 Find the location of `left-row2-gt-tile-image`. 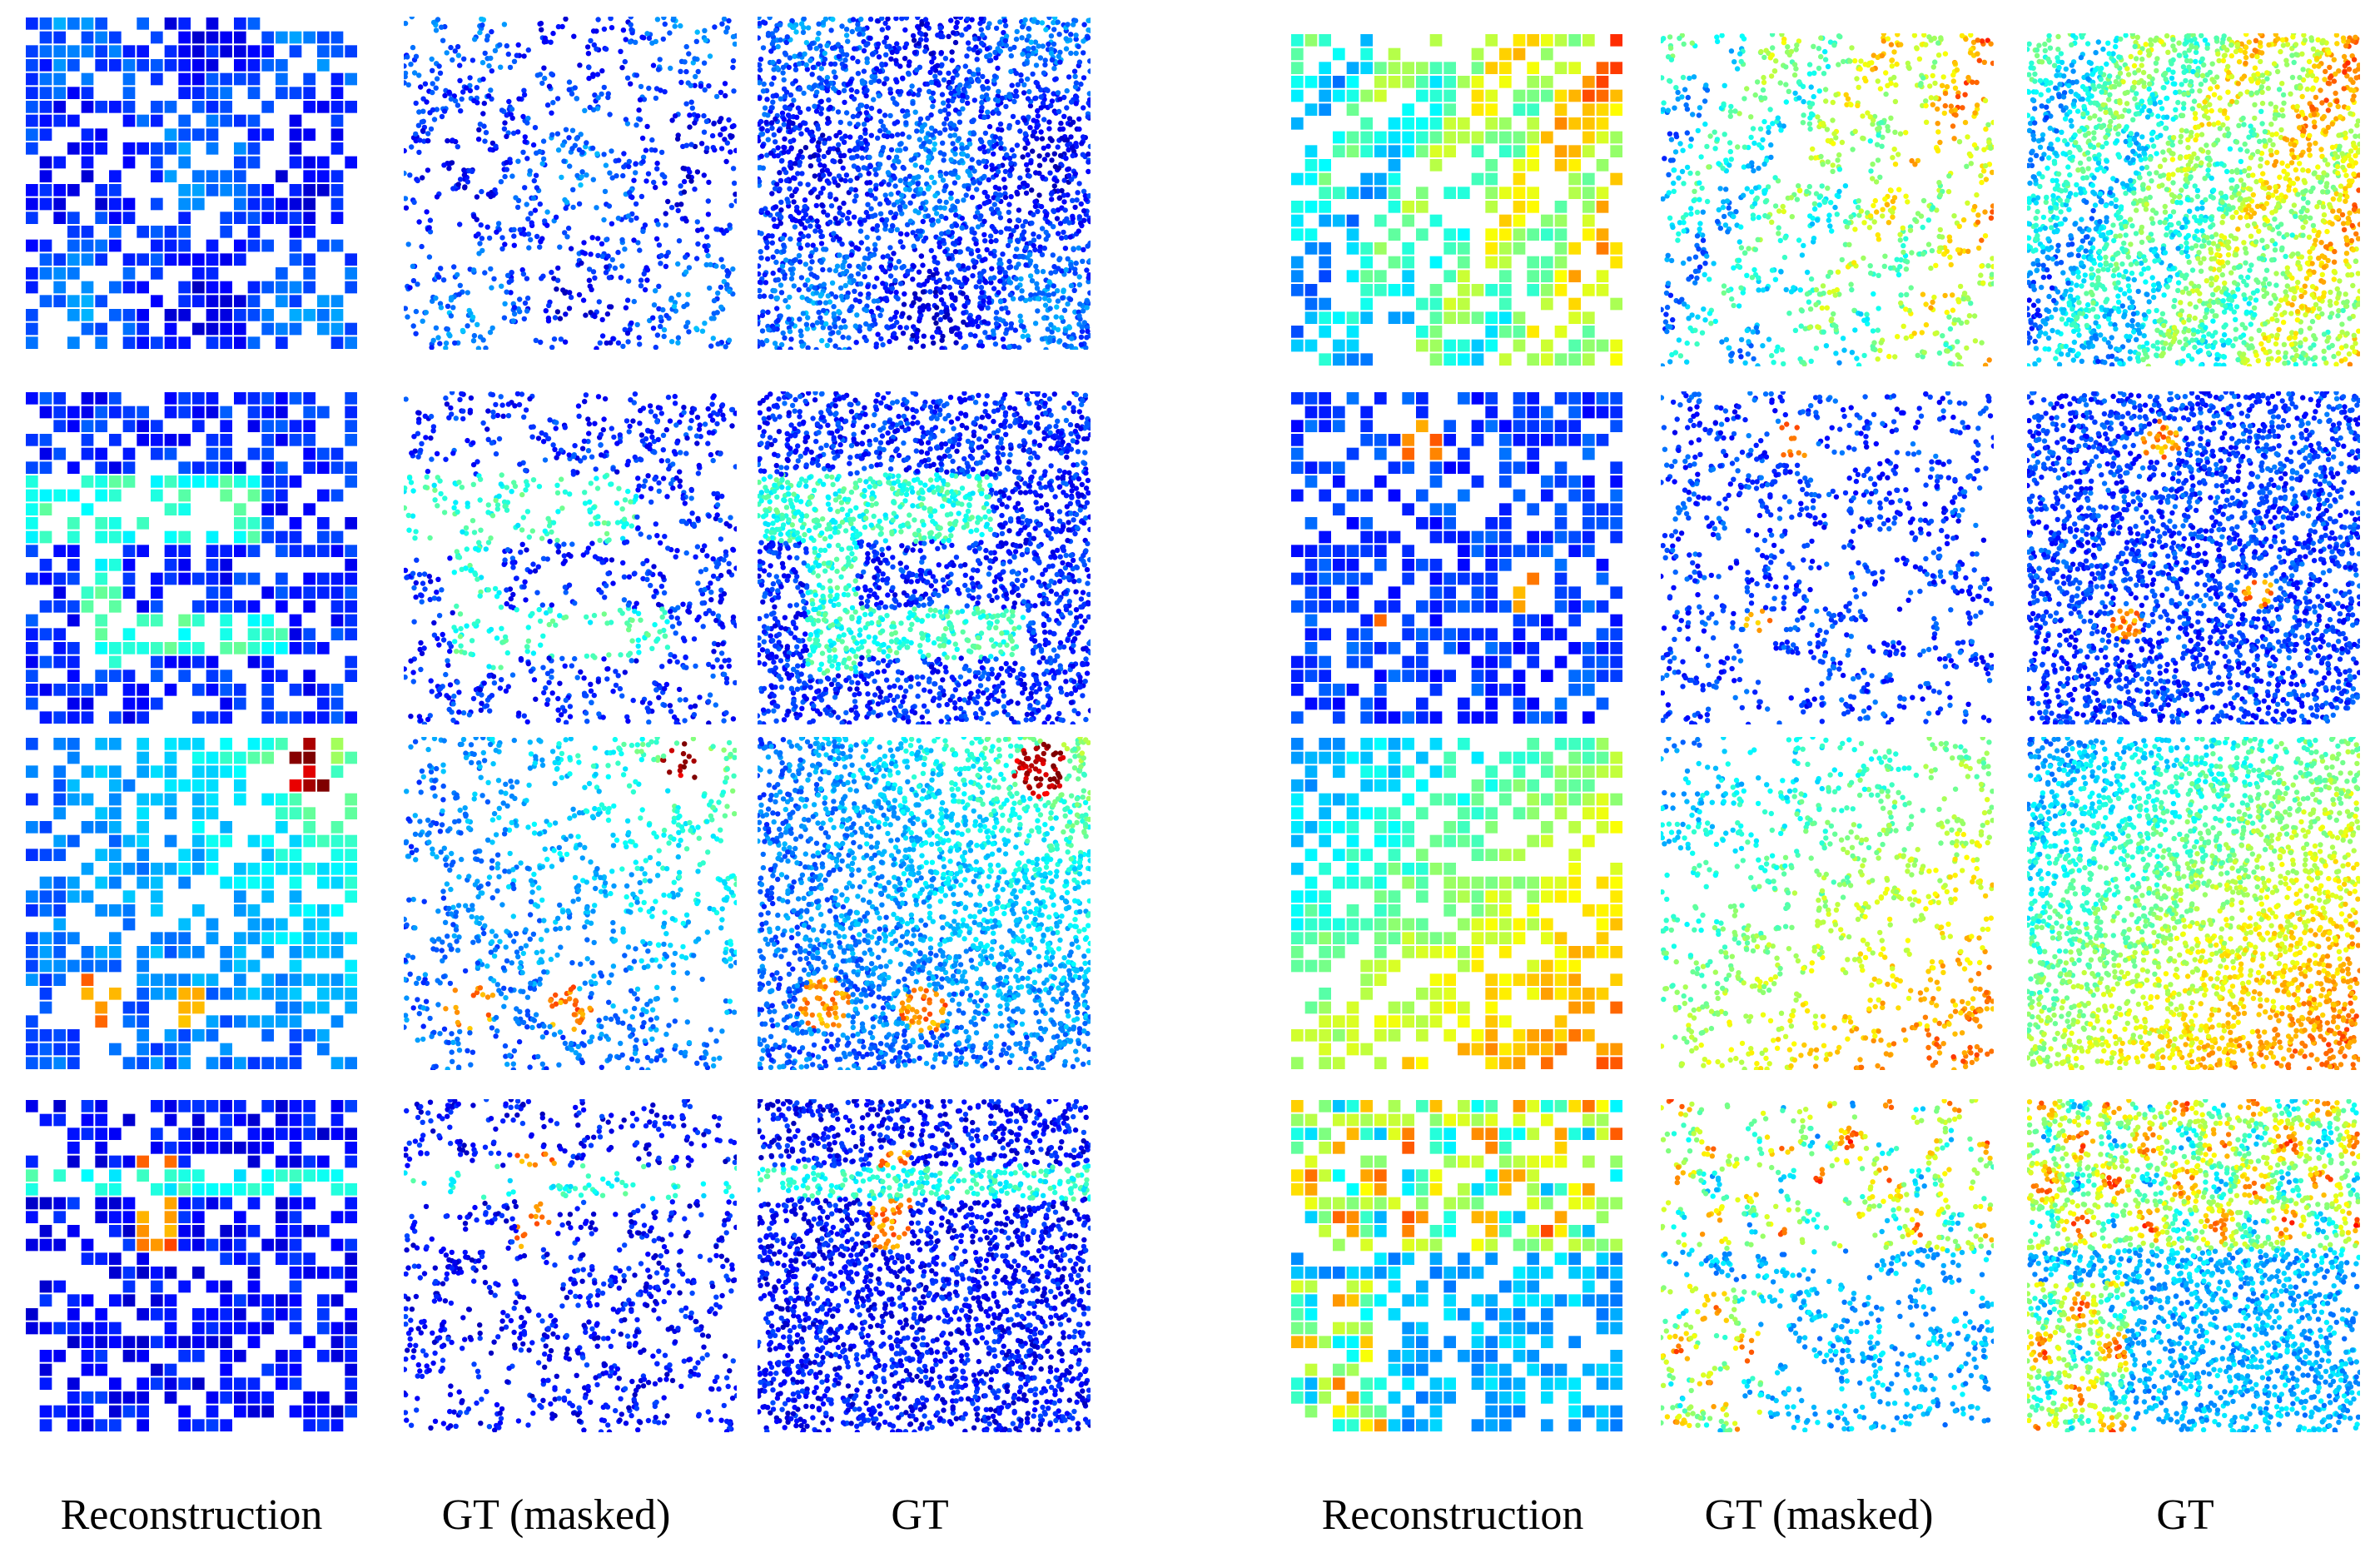

left-row2-gt-tile-image is located at coordinates (924, 557).